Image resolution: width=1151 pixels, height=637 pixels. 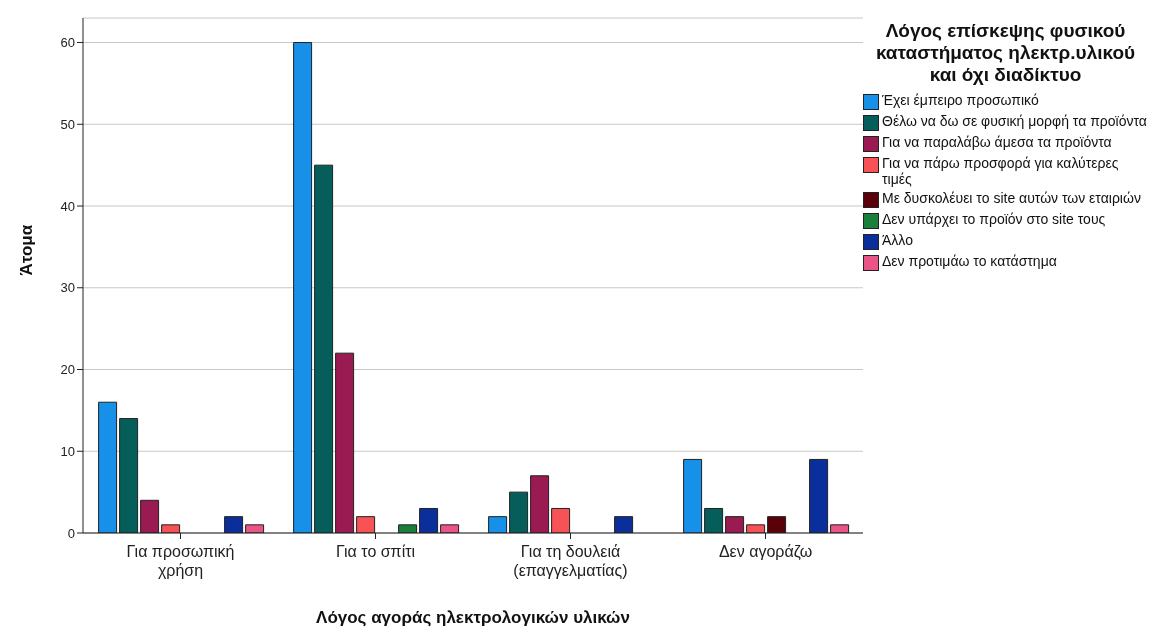 What do you see at coordinates (67, 43) in the screenshot?
I see `y-tick-label: 60` at bounding box center [67, 43].